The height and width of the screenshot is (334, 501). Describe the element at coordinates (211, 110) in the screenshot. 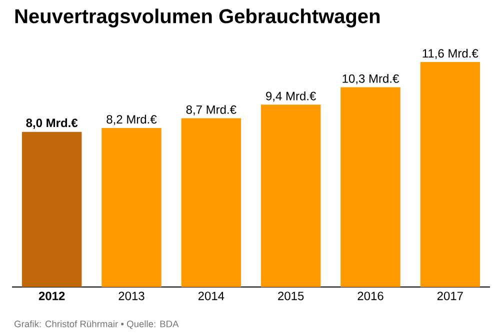

I see `data-label: 8,7 Mrd.€` at that location.